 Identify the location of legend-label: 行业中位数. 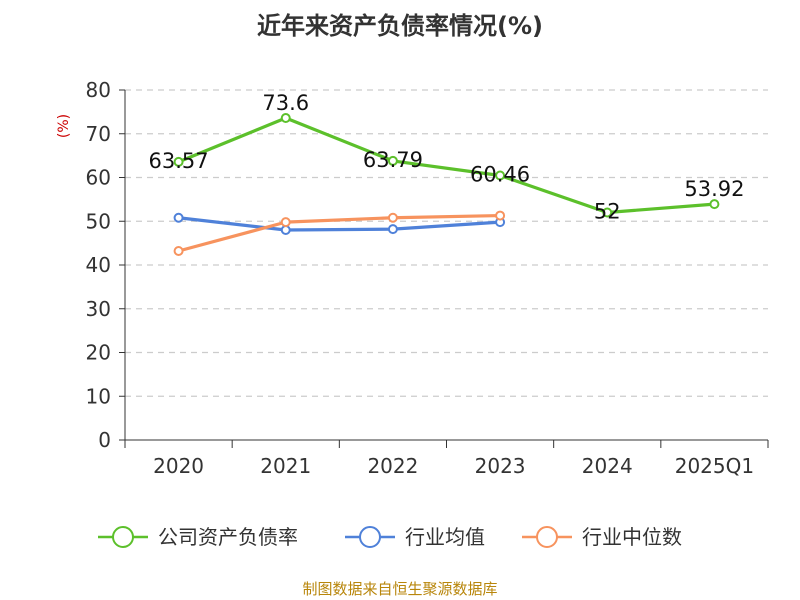
(632, 537).